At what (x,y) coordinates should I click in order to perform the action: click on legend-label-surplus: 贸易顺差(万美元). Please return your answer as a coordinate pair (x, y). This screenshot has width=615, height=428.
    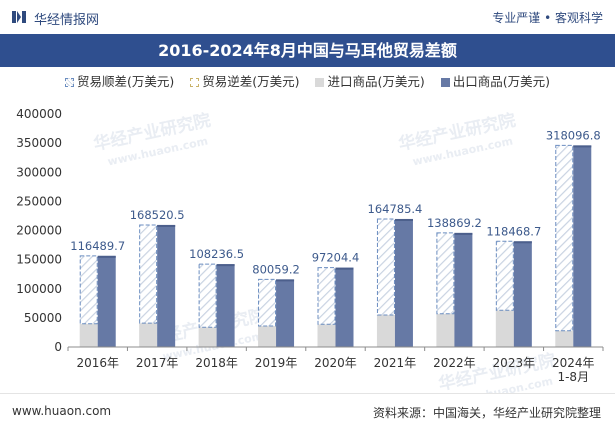
    Looking at the image, I should click on (125, 81).